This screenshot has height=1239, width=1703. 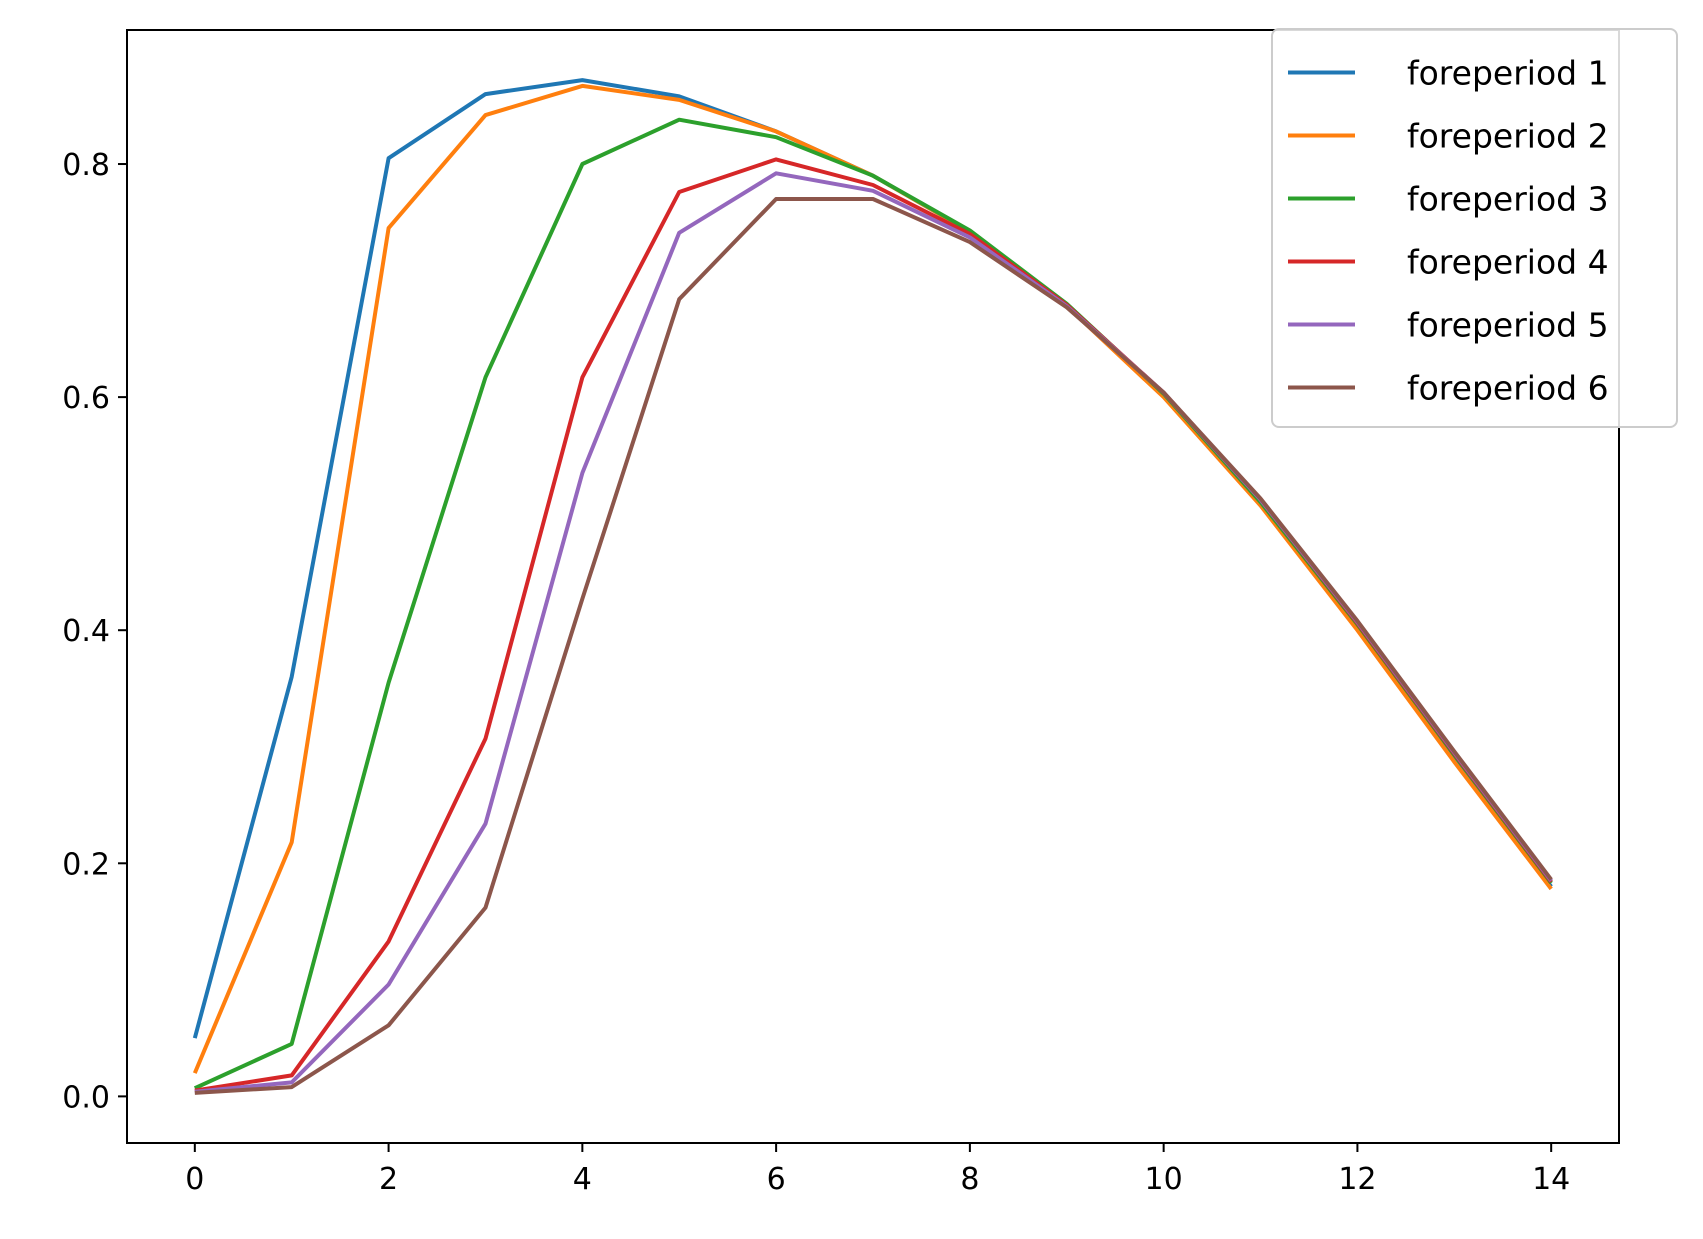 What do you see at coordinates (1551, 1179) in the screenshot?
I see `x-tick-label: 14` at bounding box center [1551, 1179].